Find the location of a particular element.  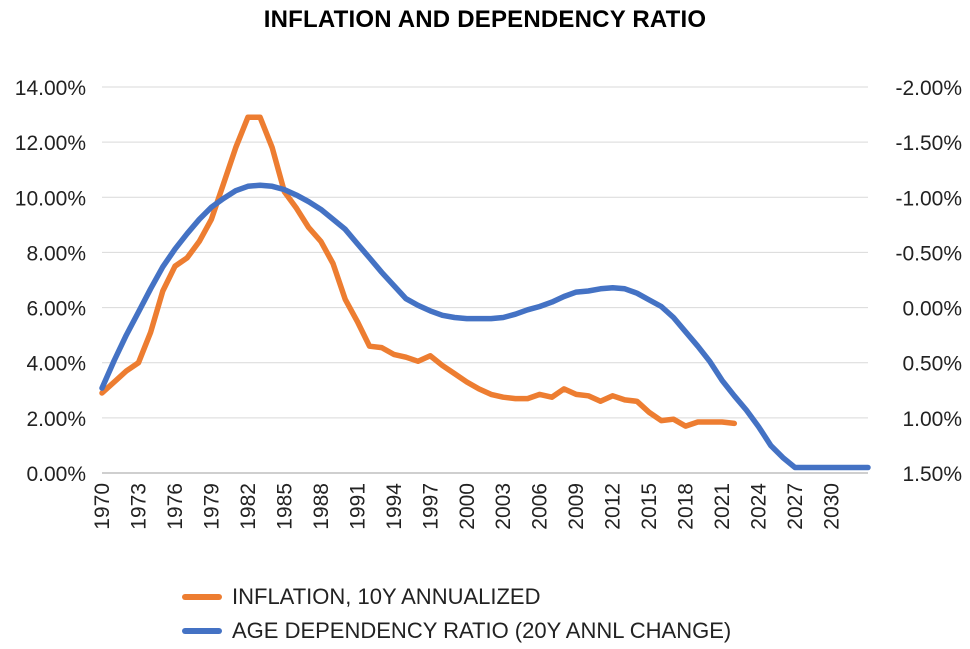

left-axis-tick-label: 14.00% is located at coordinates (50, 88).